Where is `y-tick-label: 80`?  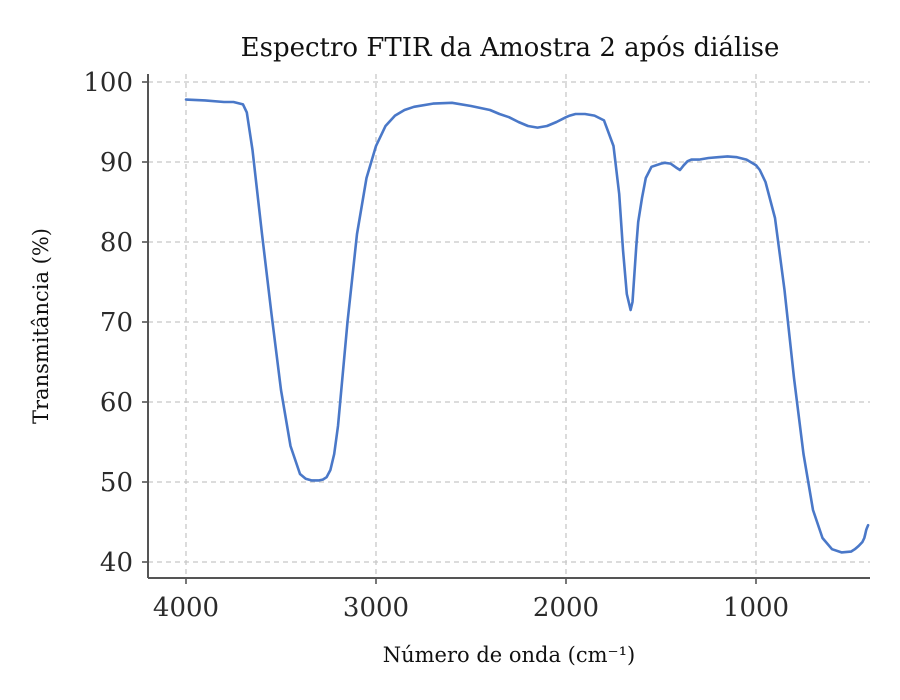
y-tick-label: 80 is located at coordinates (116, 243).